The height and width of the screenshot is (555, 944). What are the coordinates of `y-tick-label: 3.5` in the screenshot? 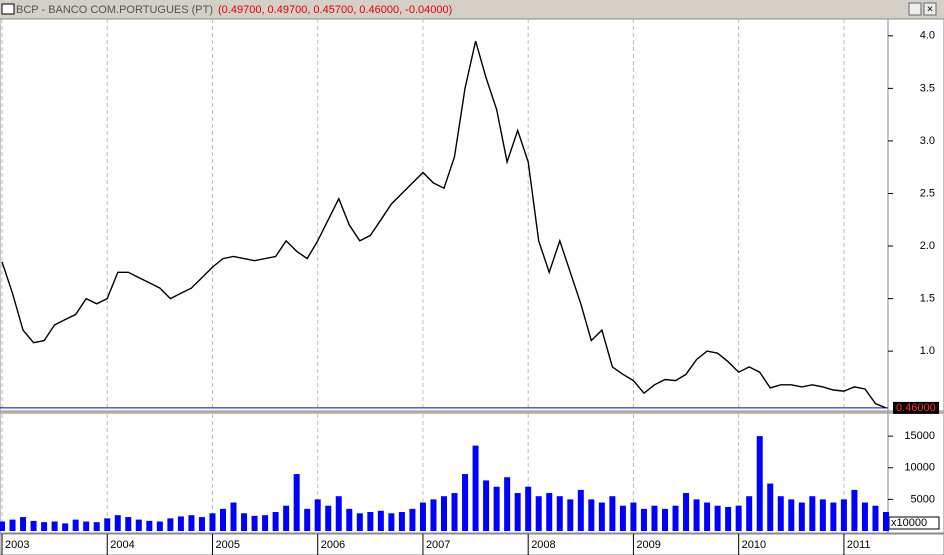 It's located at (927, 88).